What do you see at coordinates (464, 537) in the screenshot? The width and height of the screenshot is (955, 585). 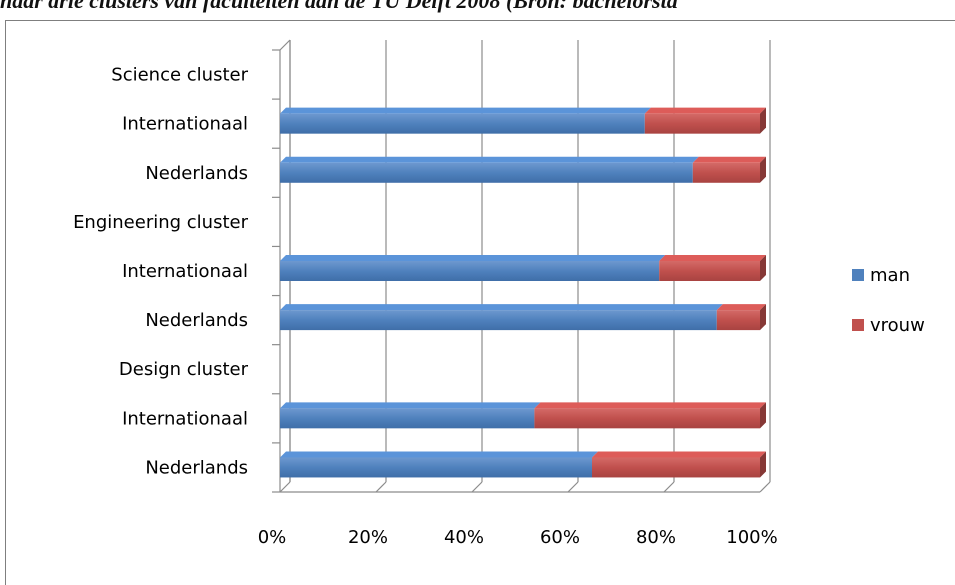 I see `x-tick-label: 40%` at bounding box center [464, 537].